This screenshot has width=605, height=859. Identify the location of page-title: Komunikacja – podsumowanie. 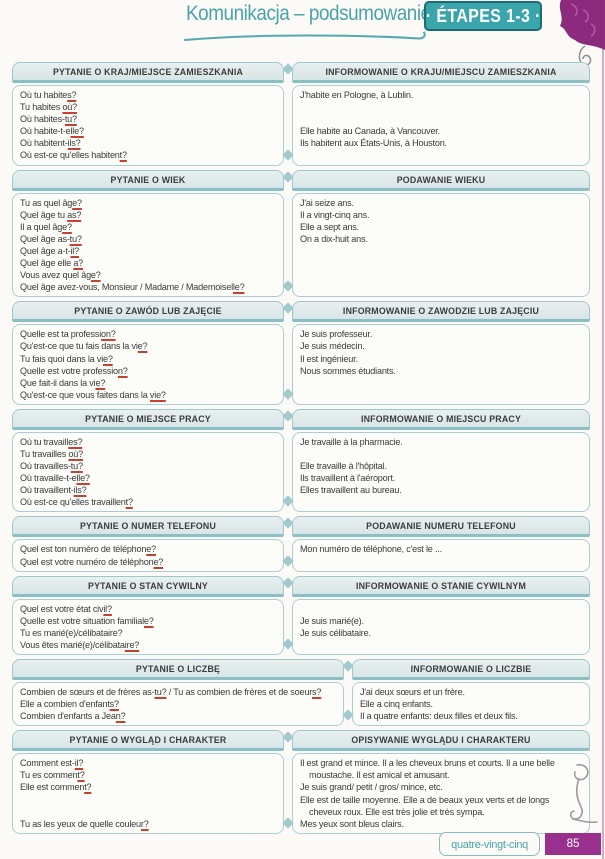
(308, 13).